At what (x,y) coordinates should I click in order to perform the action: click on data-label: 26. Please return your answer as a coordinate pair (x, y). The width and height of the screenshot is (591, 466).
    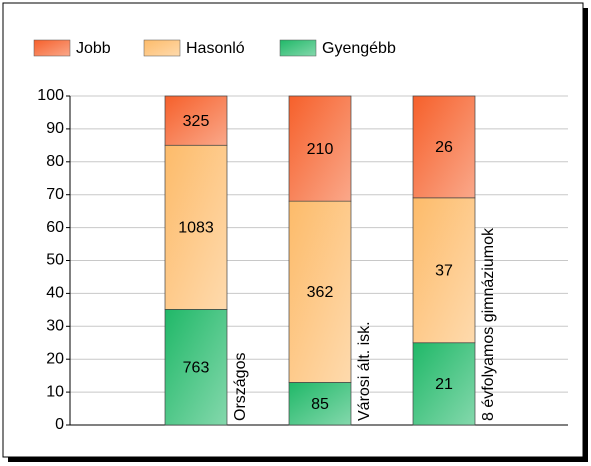
    Looking at the image, I should click on (444, 147).